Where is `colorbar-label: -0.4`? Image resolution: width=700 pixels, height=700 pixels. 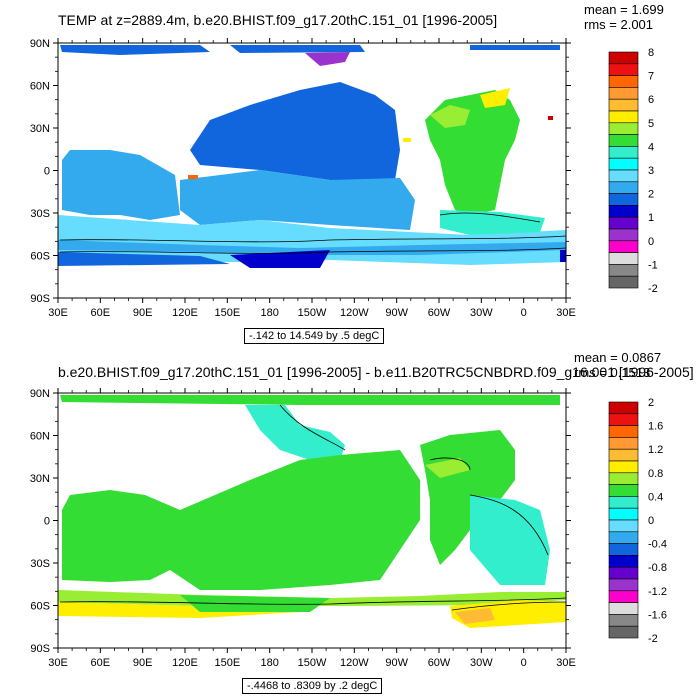 colorbar-label: -0.4 is located at coordinates (657, 545).